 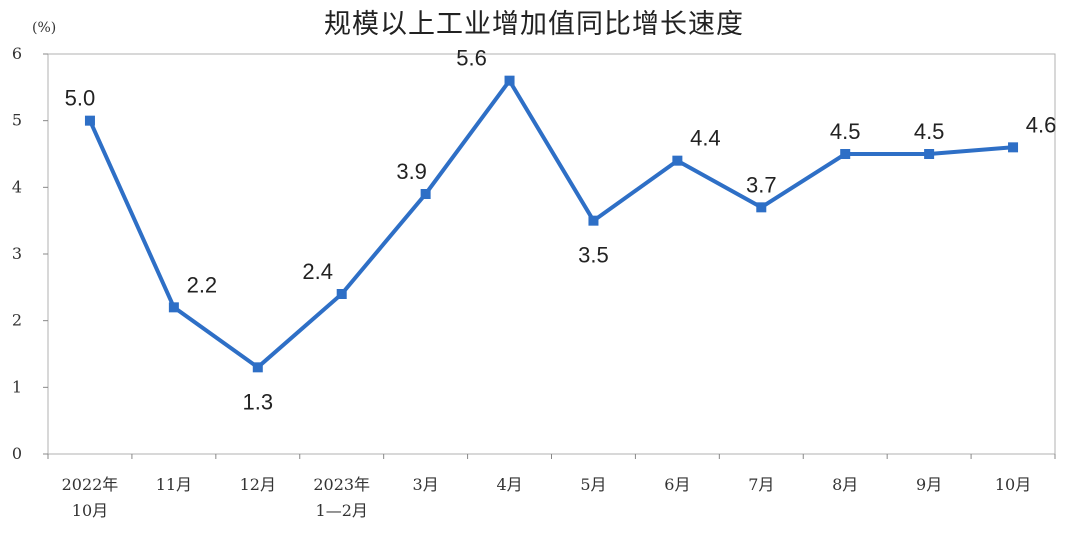 I want to click on data-label: 2.4, so click(x=317, y=271).